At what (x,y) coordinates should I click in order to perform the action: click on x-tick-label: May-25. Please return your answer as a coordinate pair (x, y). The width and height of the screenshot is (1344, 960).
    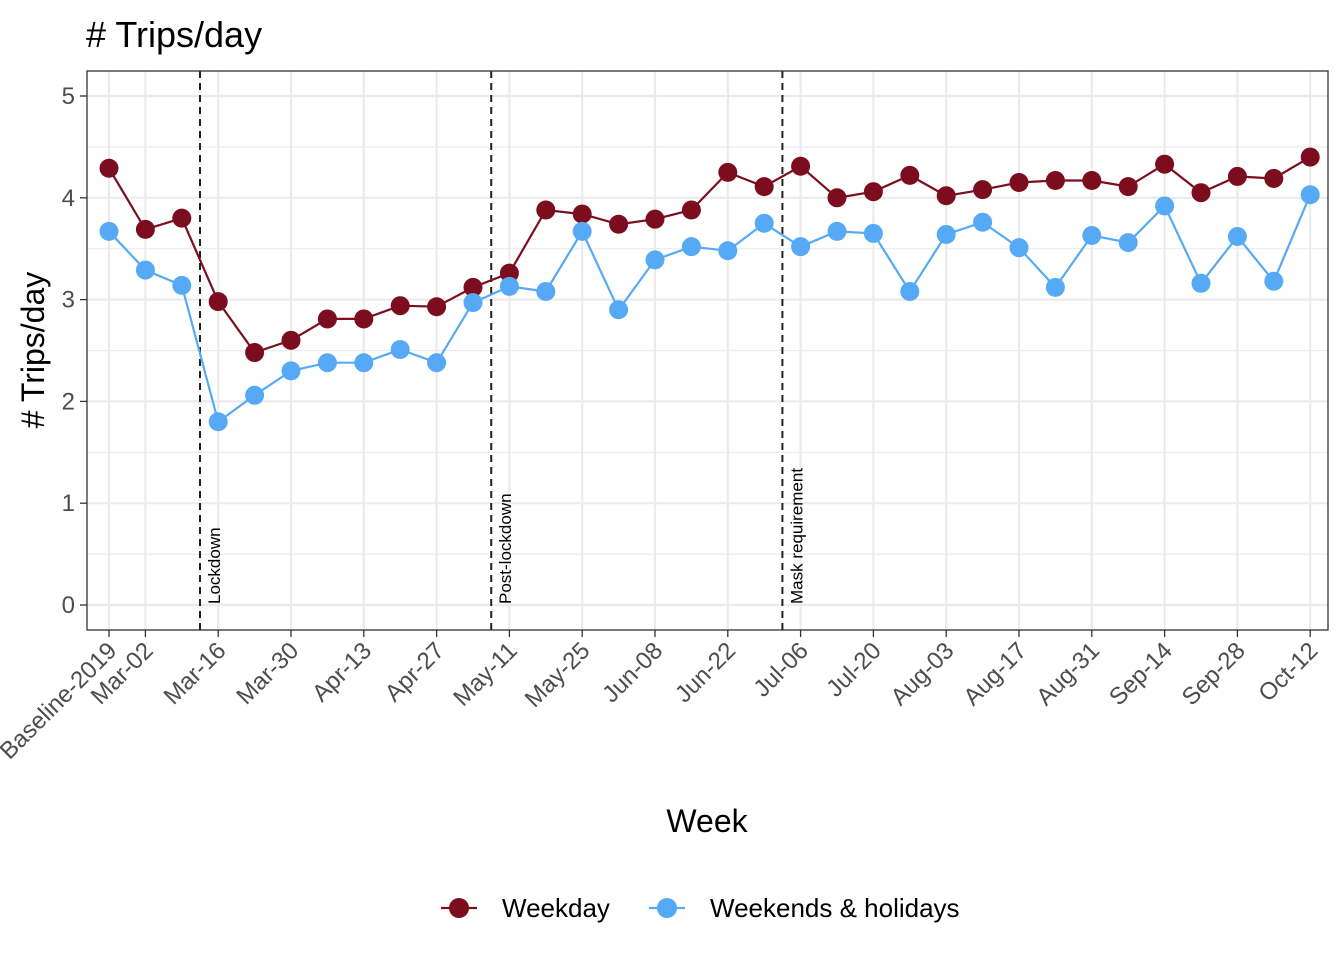
    Looking at the image, I should click on (558, 675).